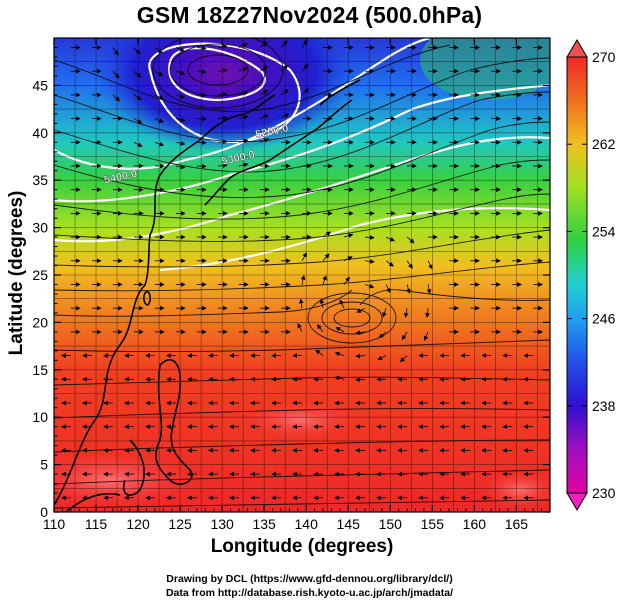  What do you see at coordinates (309, 15) in the screenshot?
I see `chart-title: GSM 18Z27Nov2024 (500.0hPa)` at bounding box center [309, 15].